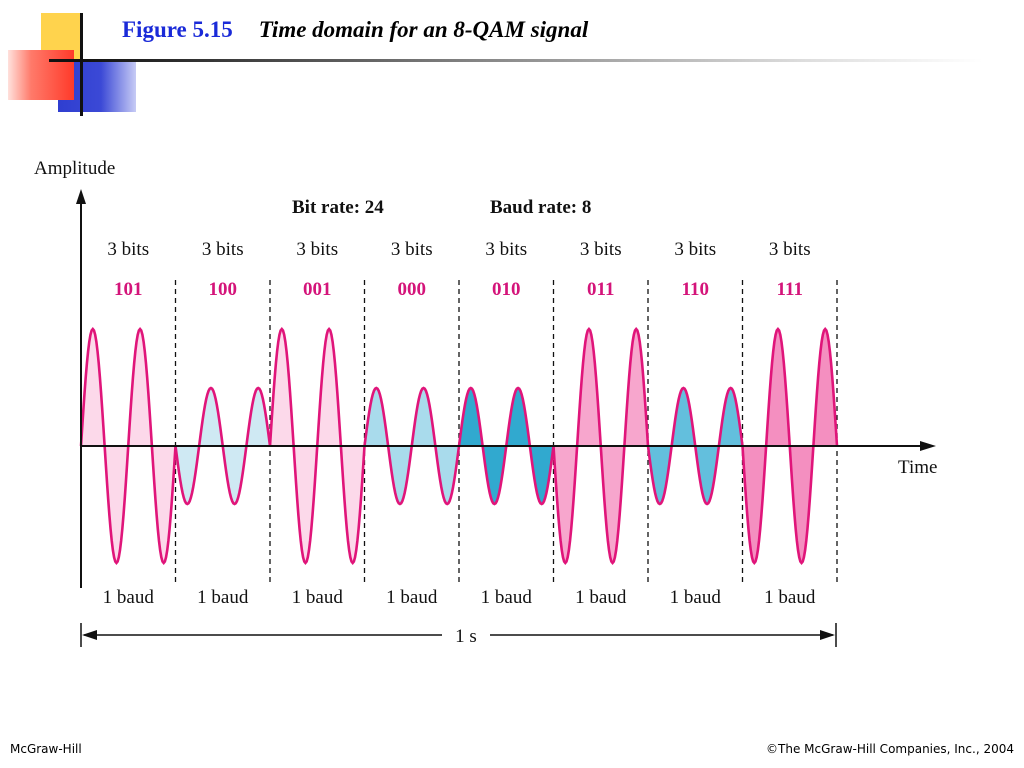  I want to click on logo-red-square, so click(41, 75).